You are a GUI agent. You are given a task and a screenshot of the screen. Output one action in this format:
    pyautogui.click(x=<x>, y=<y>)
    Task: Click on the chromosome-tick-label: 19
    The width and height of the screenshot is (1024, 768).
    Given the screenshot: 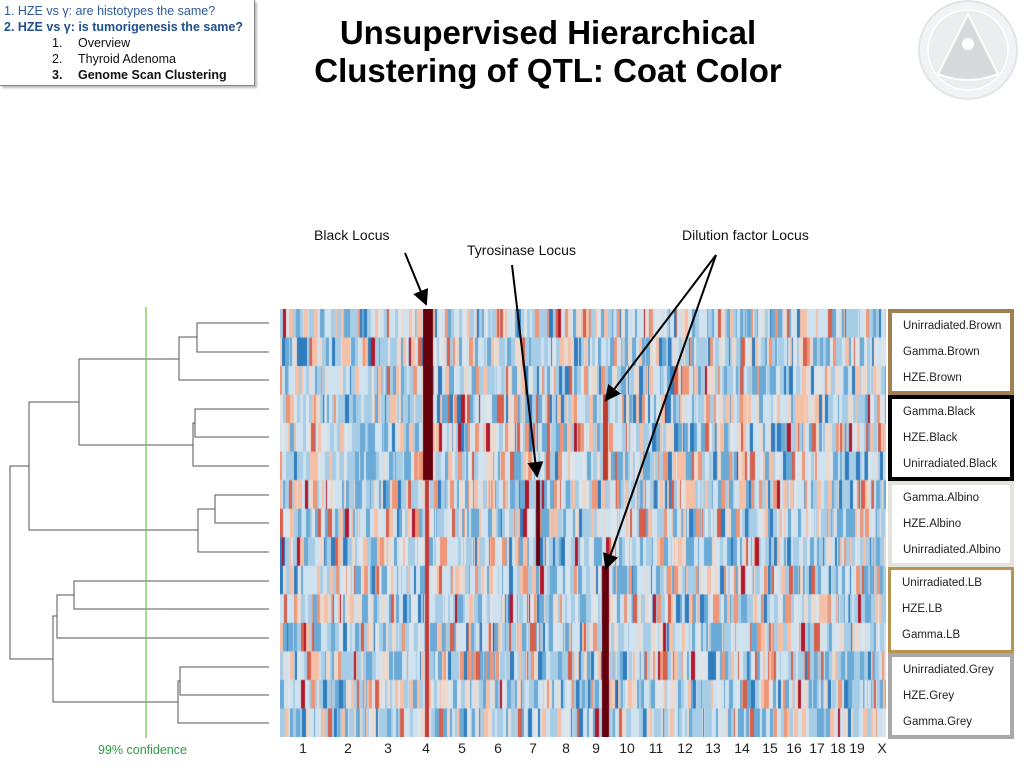 What is the action you would take?
    pyautogui.click(x=857, y=748)
    